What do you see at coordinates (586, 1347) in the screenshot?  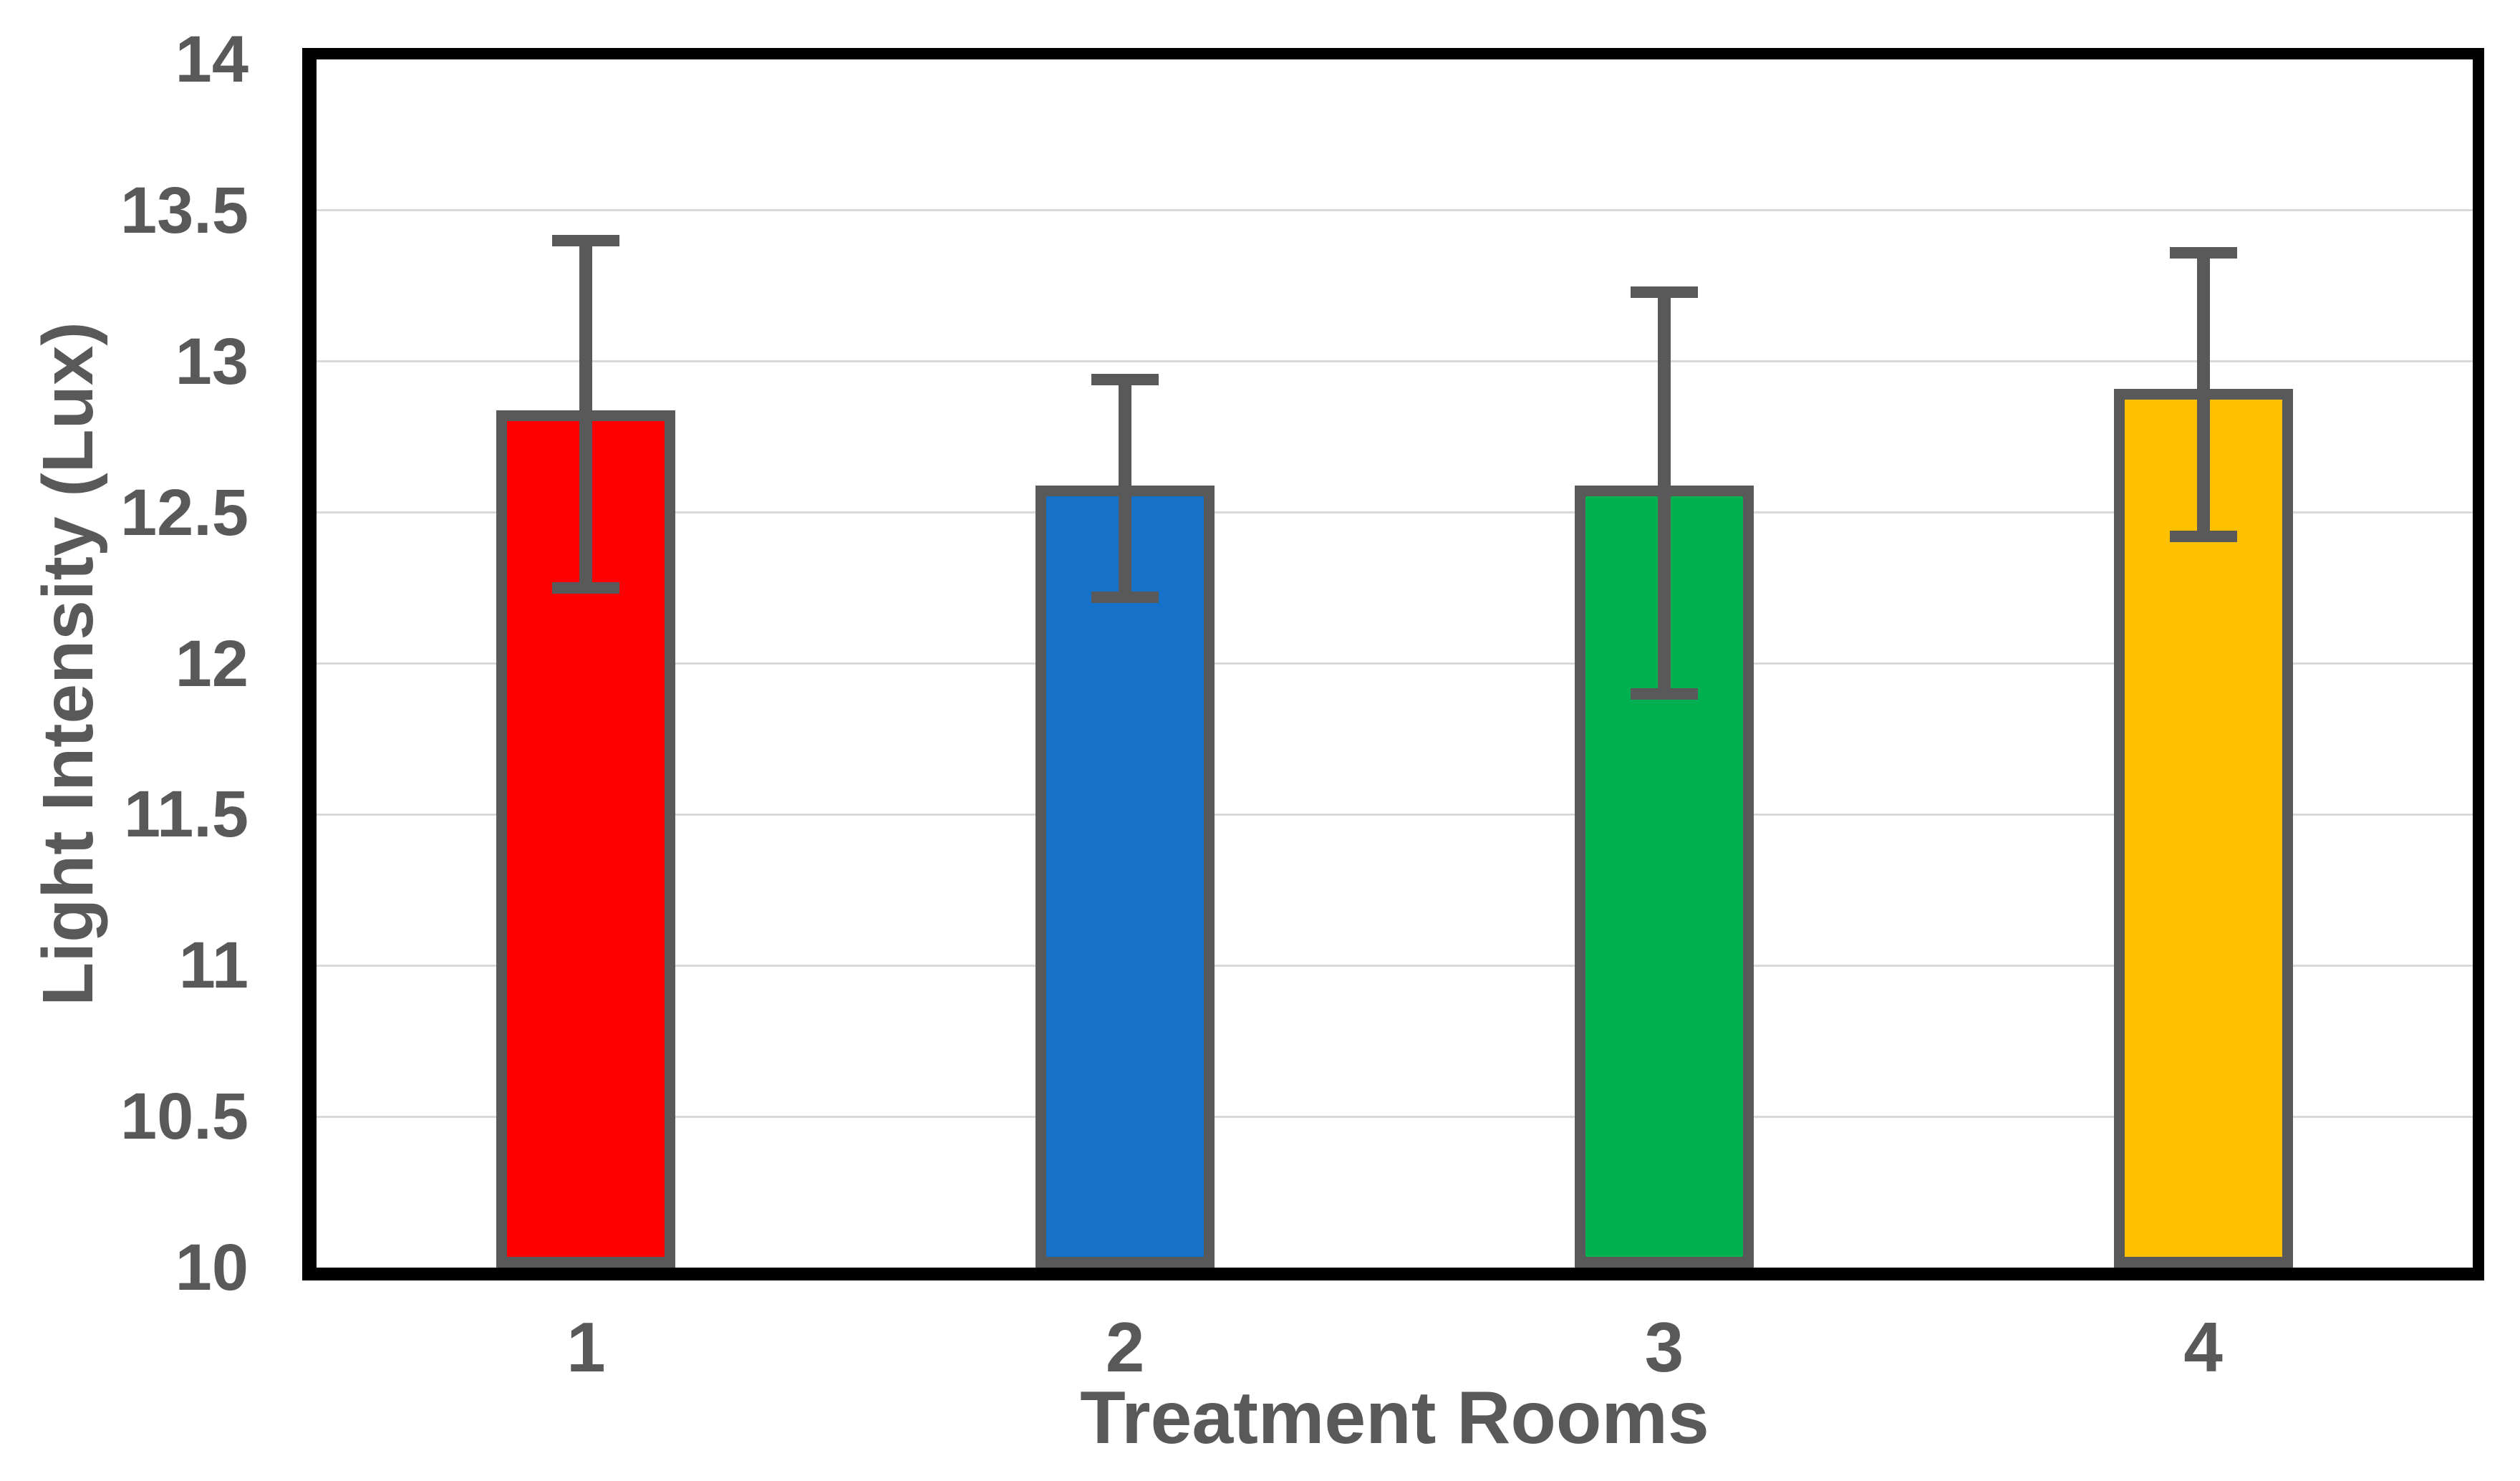 I see `x-tick-label: 1` at bounding box center [586, 1347].